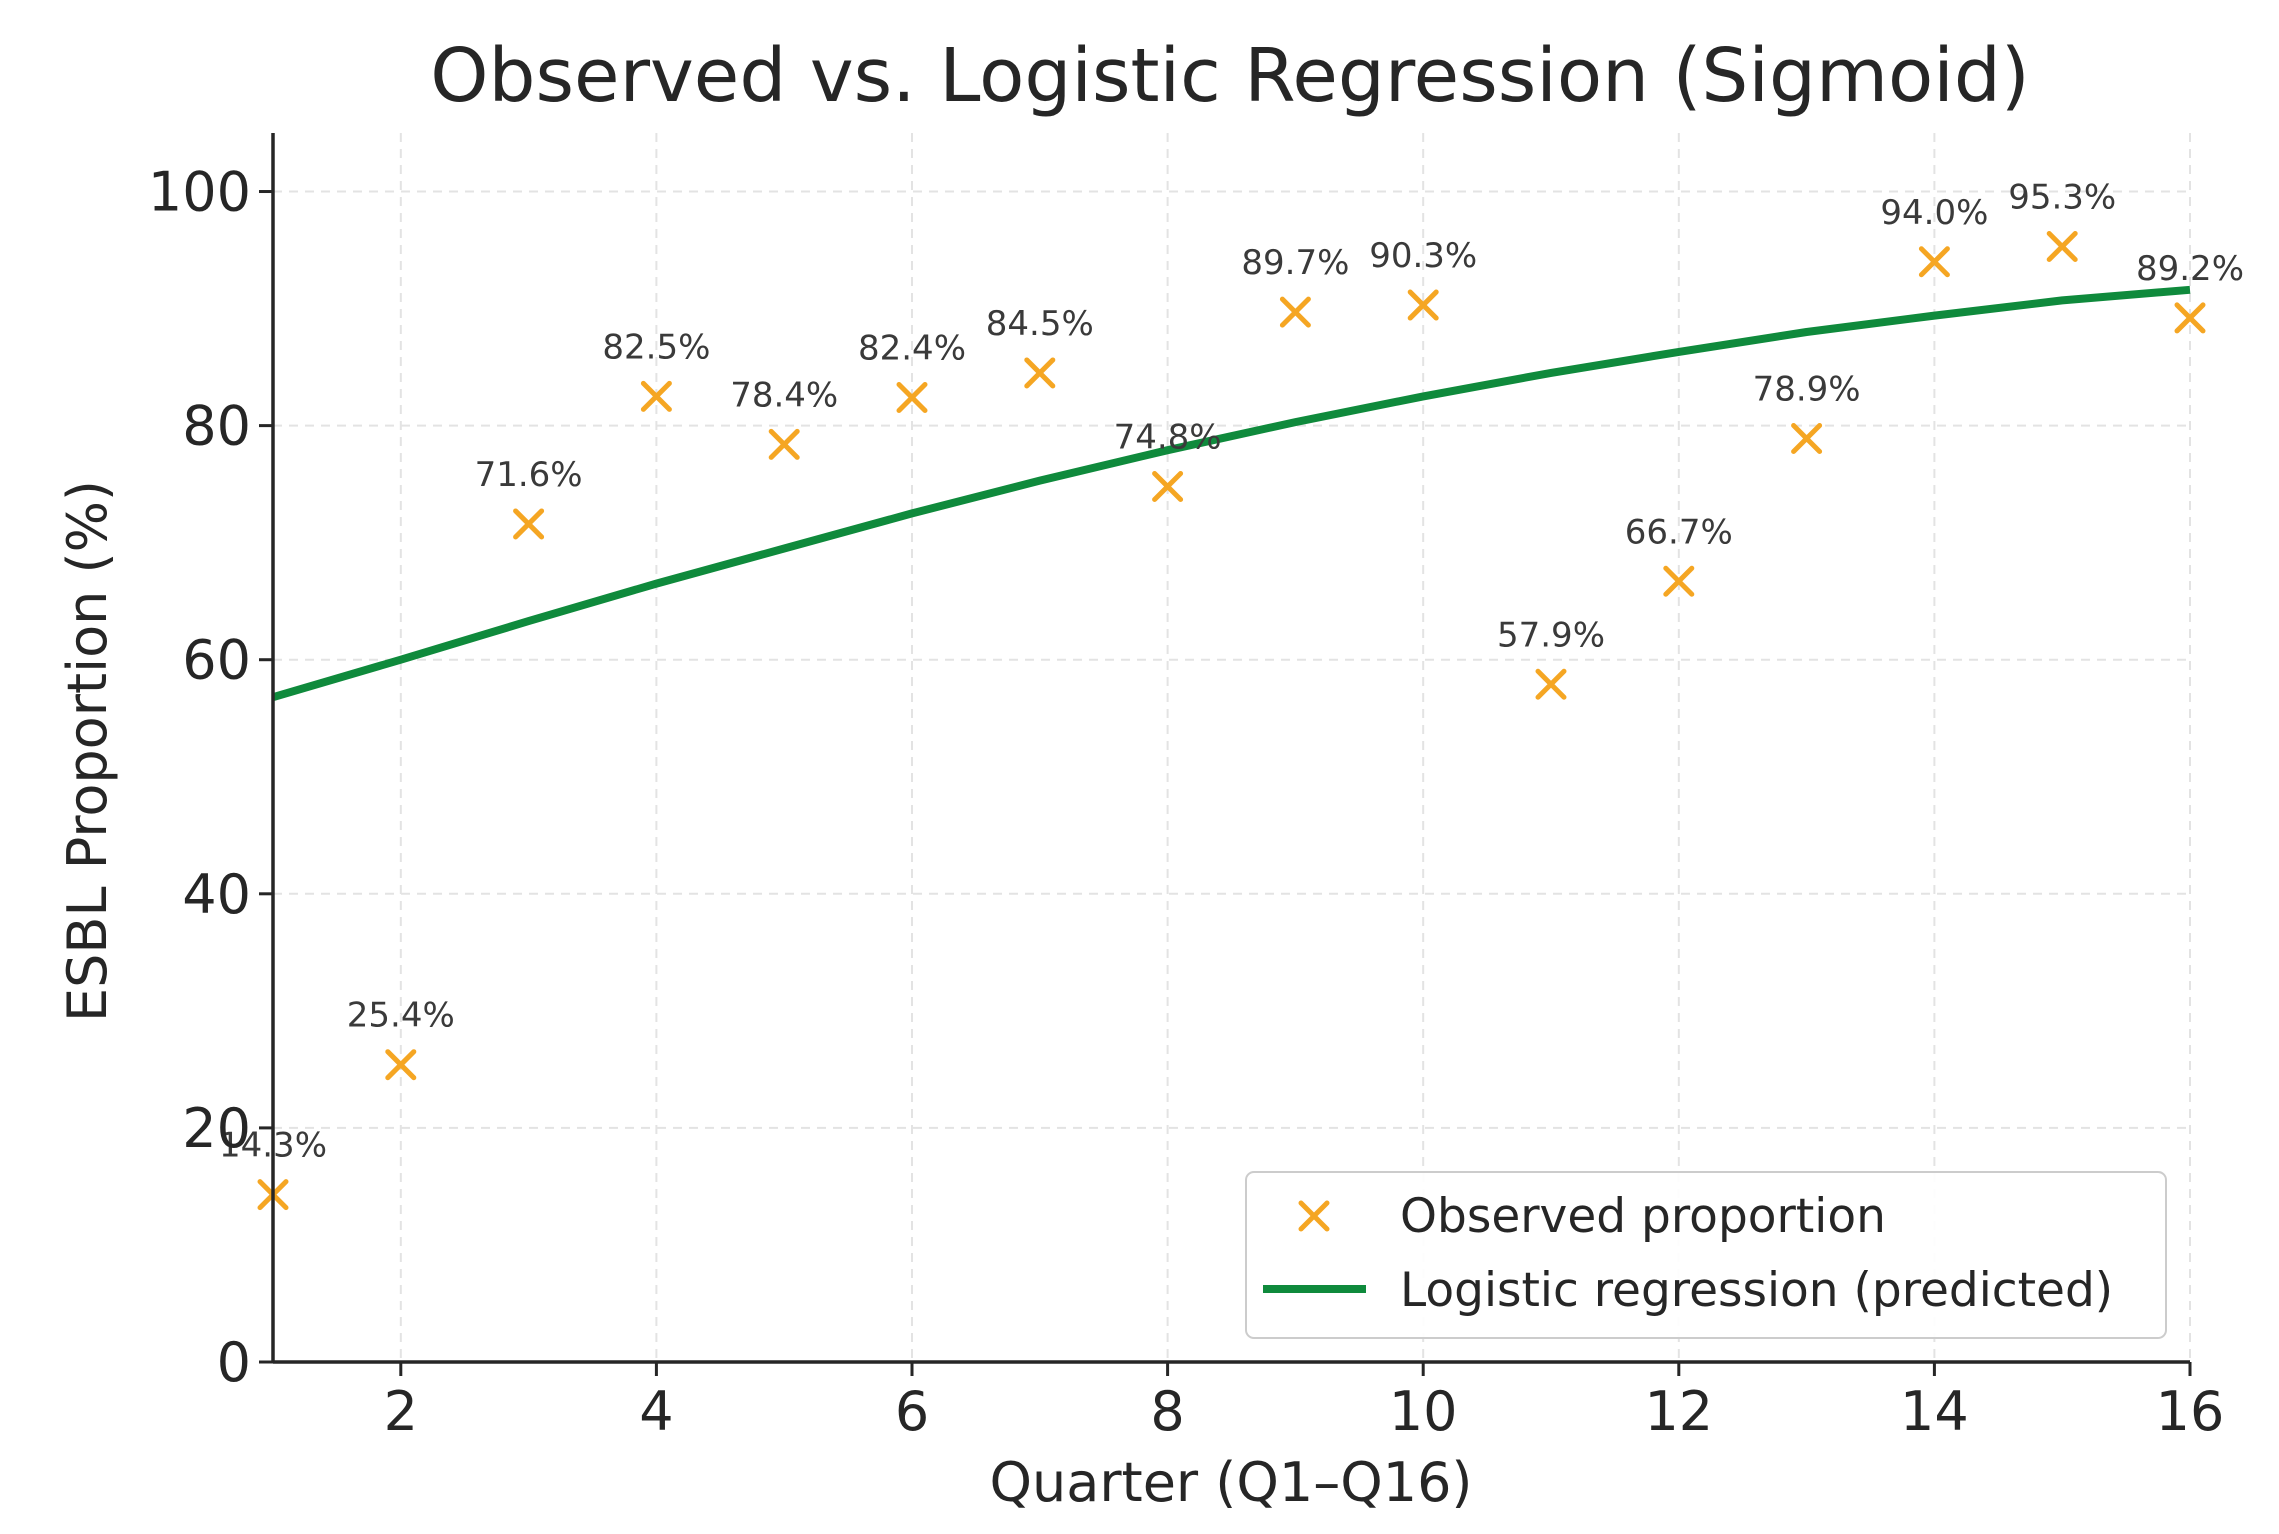  I want to click on x-tick-label: 8, so click(1167, 1411).